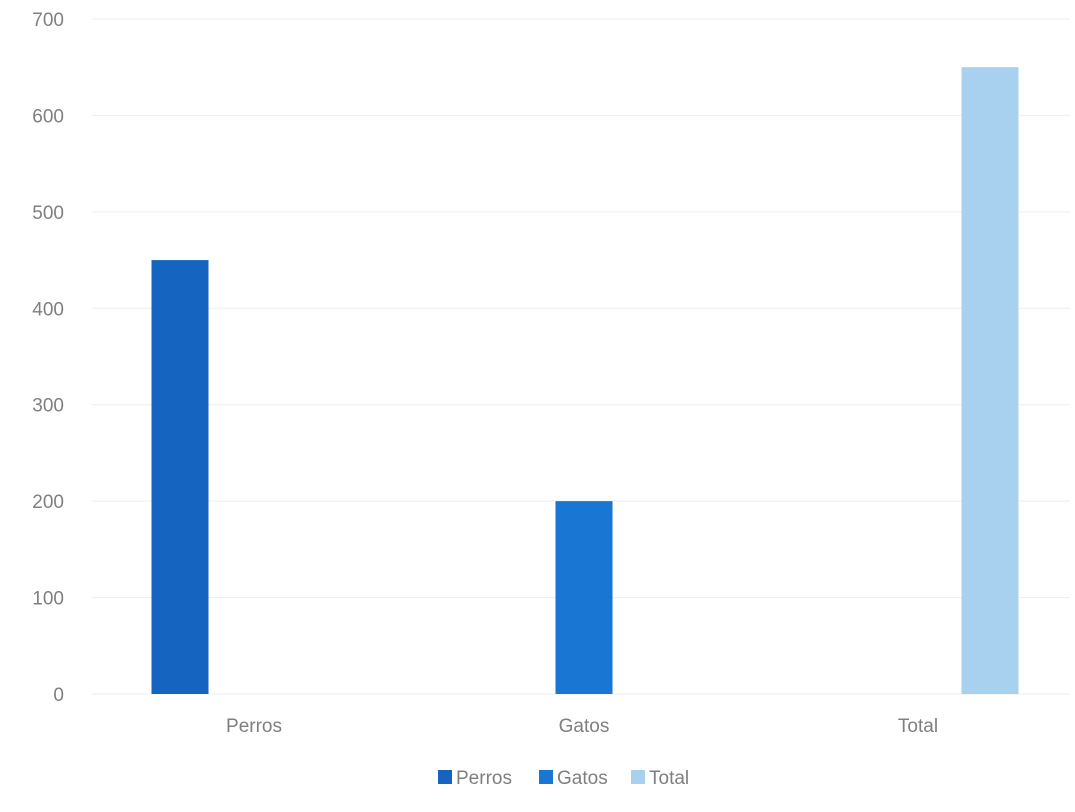 This screenshot has width=1075, height=812. I want to click on legend-label-perros: Perros, so click(484, 778).